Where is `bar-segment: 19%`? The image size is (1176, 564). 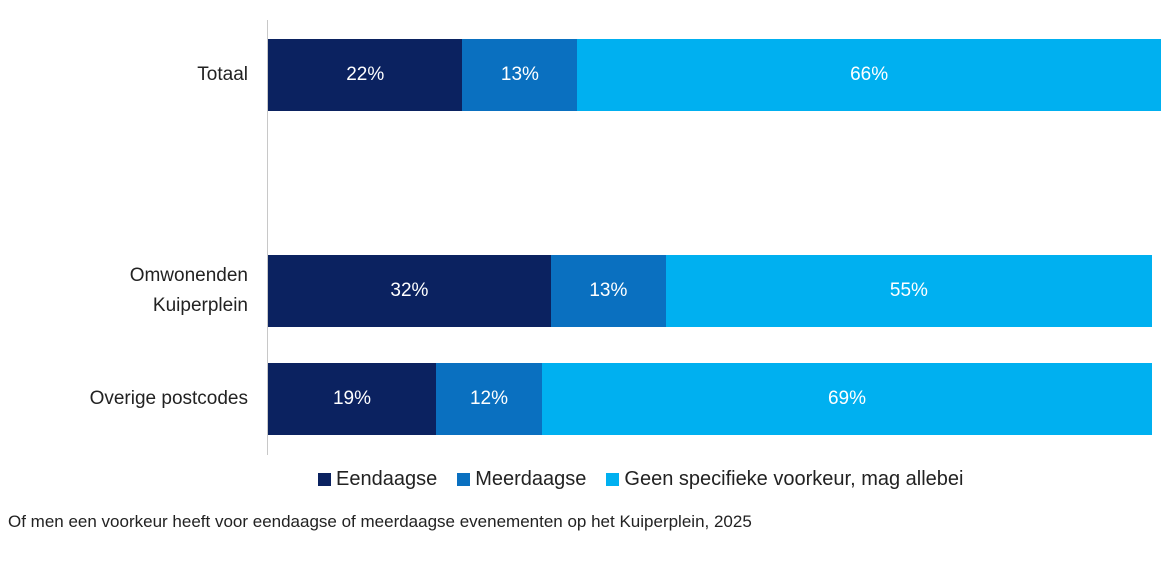
bar-segment: 19% is located at coordinates (352, 399).